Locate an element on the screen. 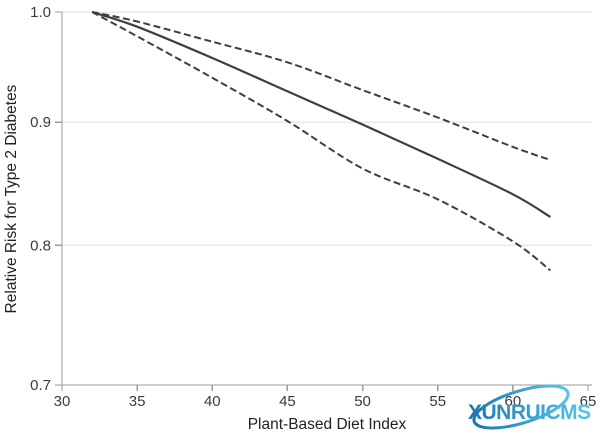 The height and width of the screenshot is (439, 600). x-tick-label: 35 is located at coordinates (137, 401).